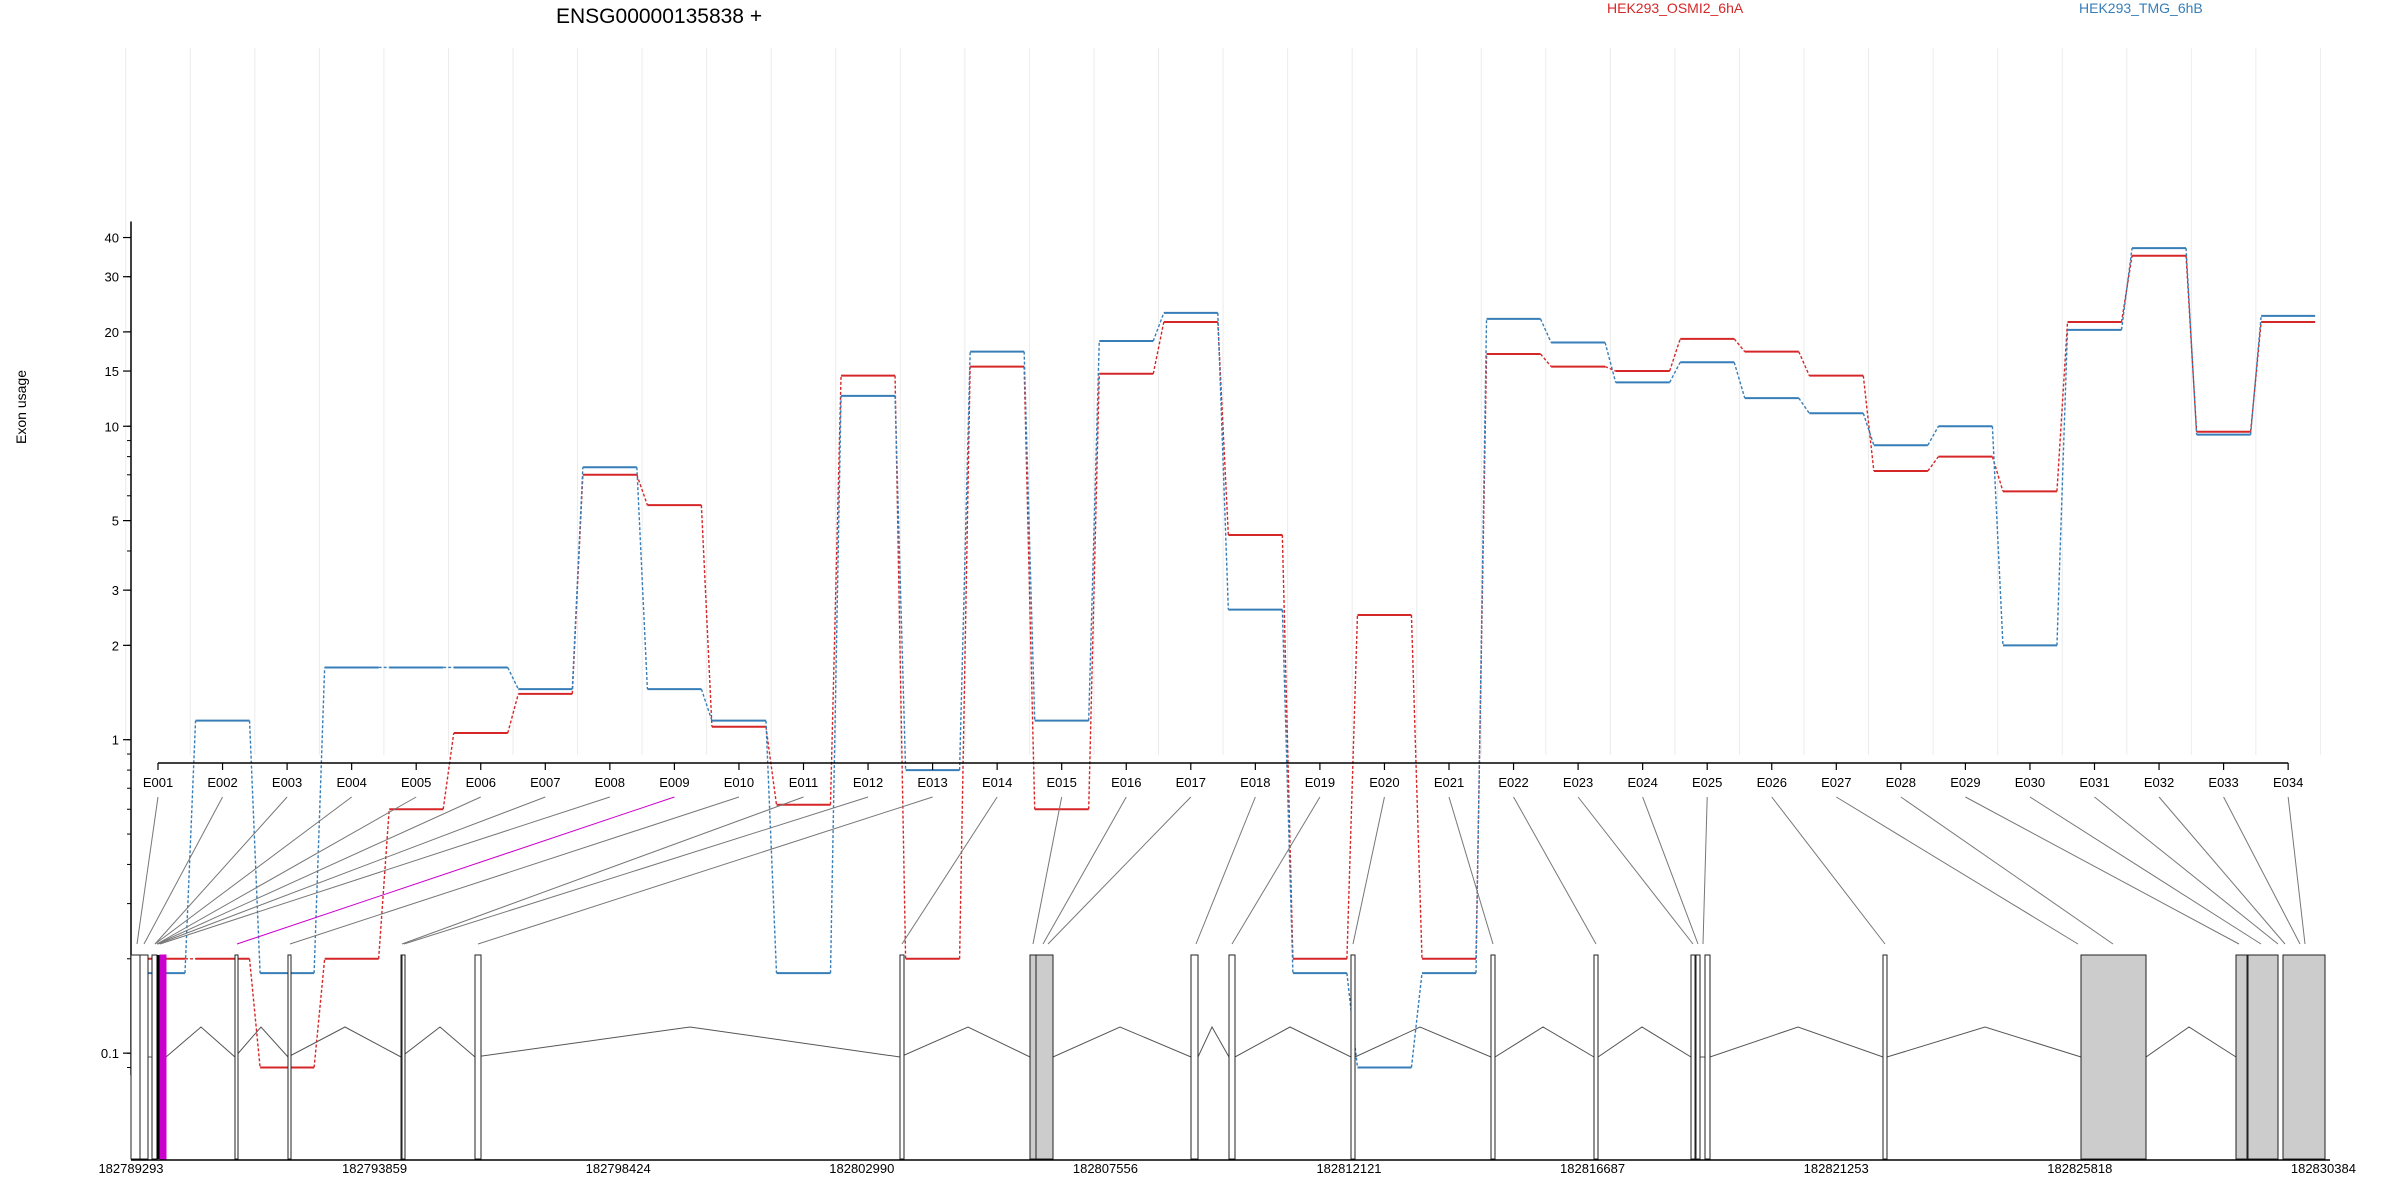  Describe the element at coordinates (130, 1168) in the screenshot. I see `genomic-position-label: 182789293` at that location.